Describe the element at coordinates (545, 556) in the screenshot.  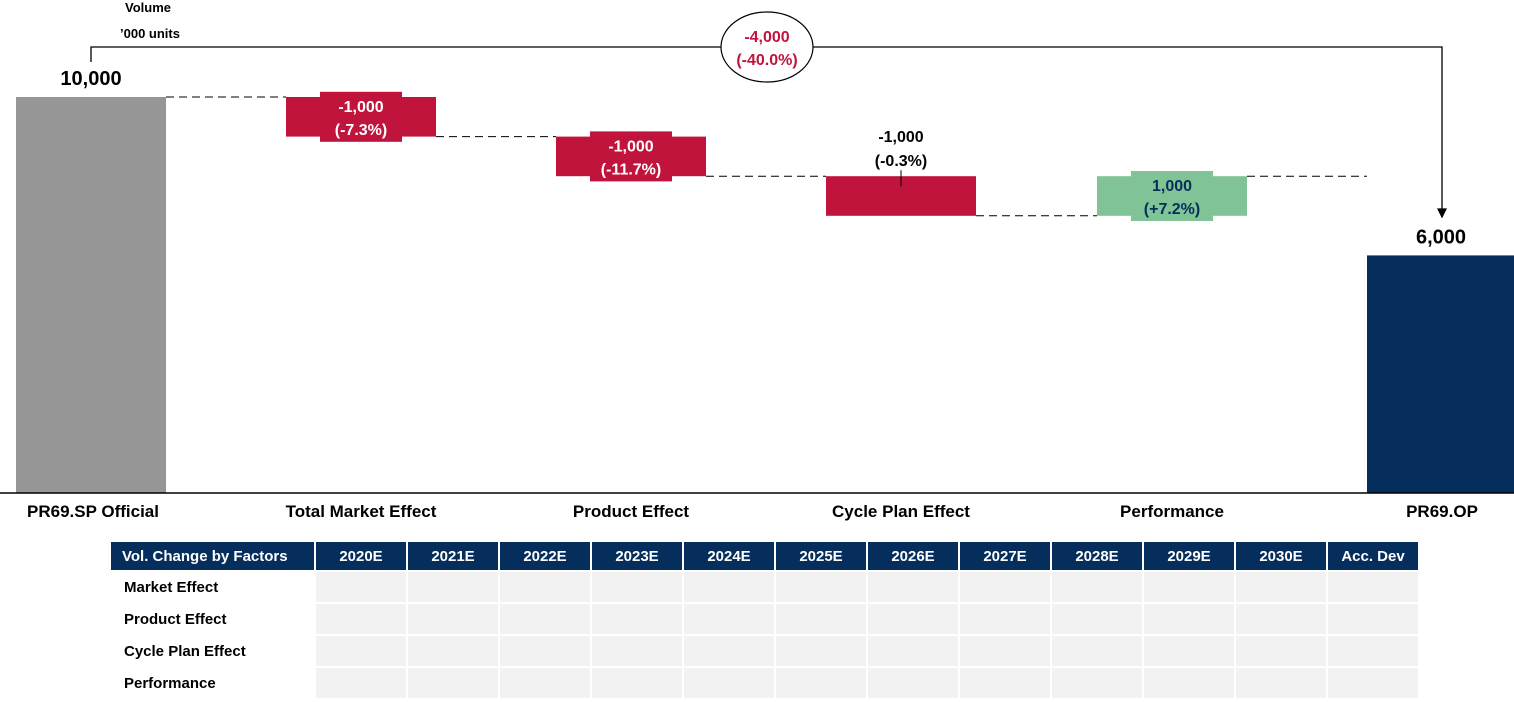
I see `table-header-2022: 2022E` at that location.